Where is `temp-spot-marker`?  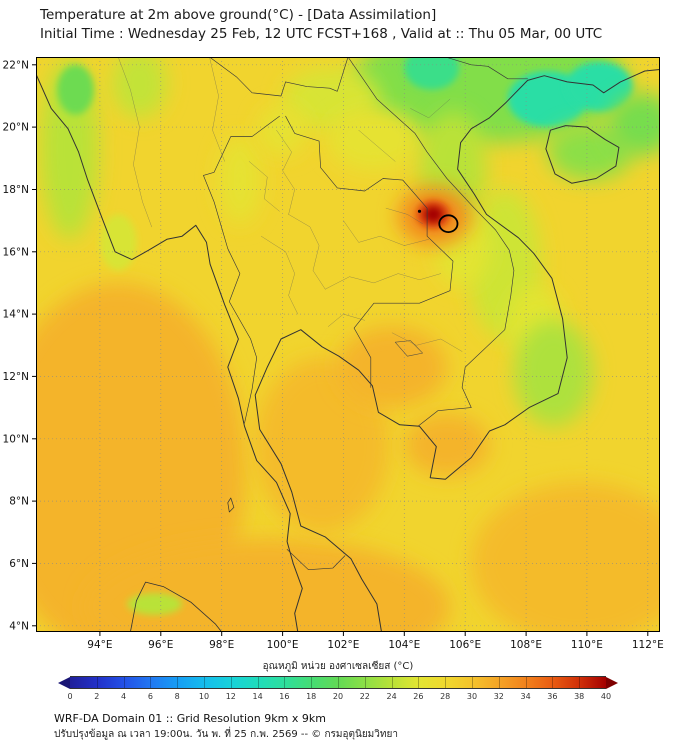
temp-spot-marker is located at coordinates (419, 211).